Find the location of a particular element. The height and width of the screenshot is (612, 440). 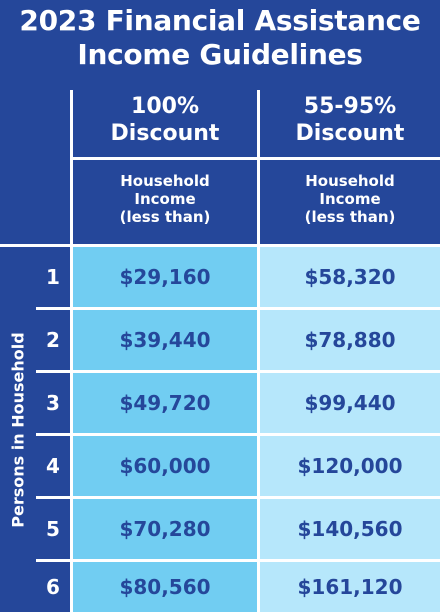

column-subheader-100-line3: (less than) is located at coordinates (165, 217).